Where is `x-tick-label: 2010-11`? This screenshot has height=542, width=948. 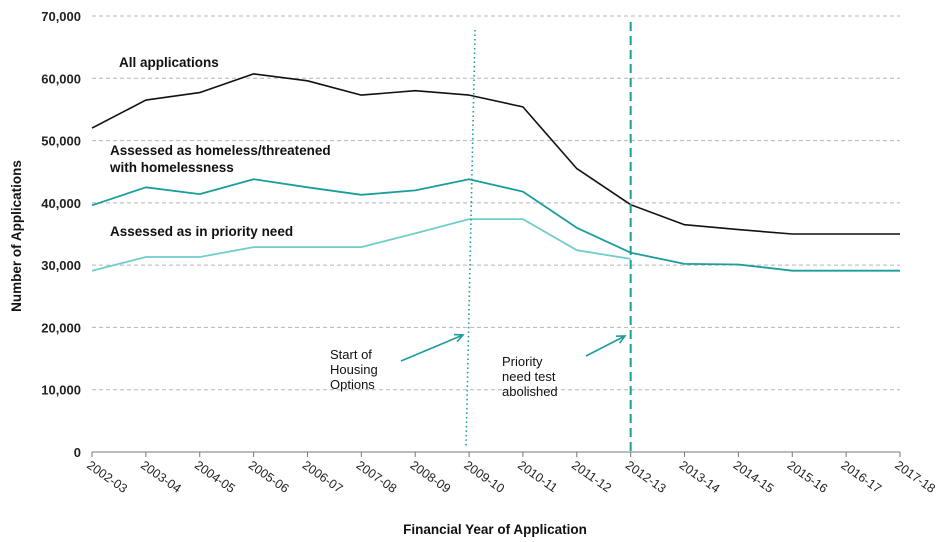 x-tick-label: 2010-11 is located at coordinates (537, 476).